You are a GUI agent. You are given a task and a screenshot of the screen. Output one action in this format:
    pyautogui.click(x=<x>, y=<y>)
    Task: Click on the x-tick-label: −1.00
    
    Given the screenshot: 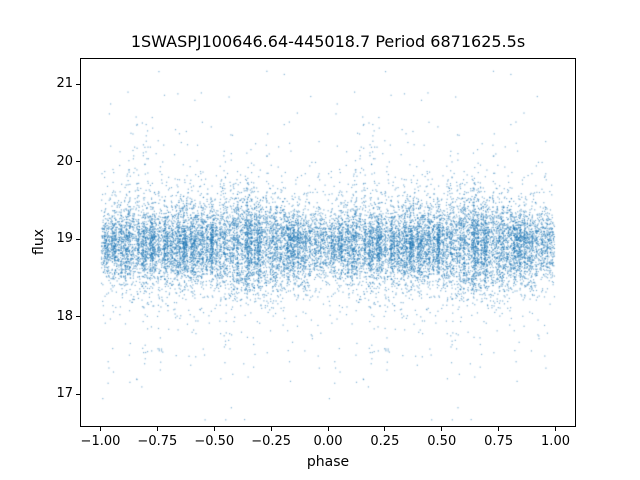 What is the action you would take?
    pyautogui.click(x=100, y=441)
    